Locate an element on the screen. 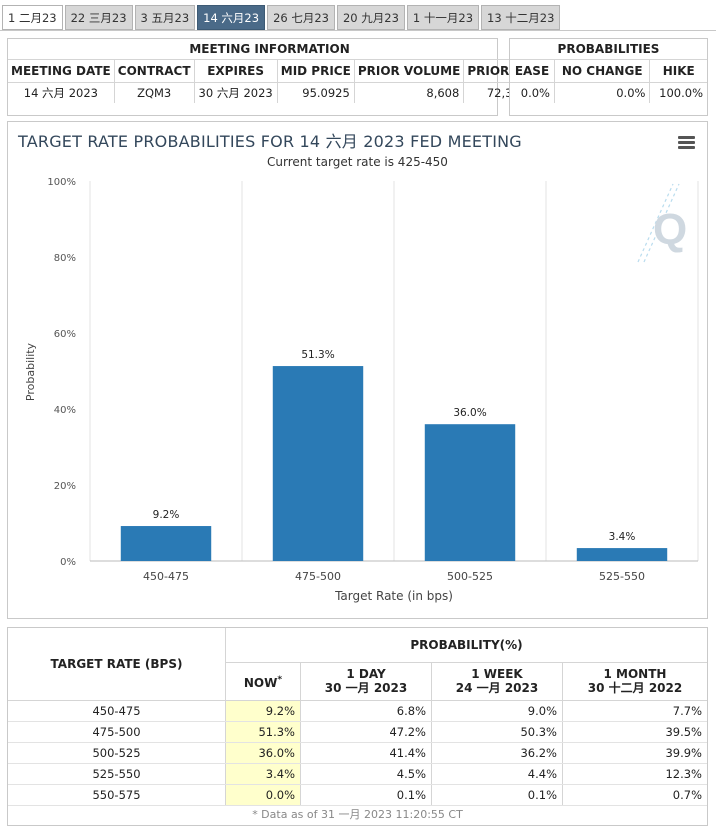 The height and width of the screenshot is (829, 716). table-row: 550-575 0.0% 0.1% 0.1% 0.7% is located at coordinates (357, 795).